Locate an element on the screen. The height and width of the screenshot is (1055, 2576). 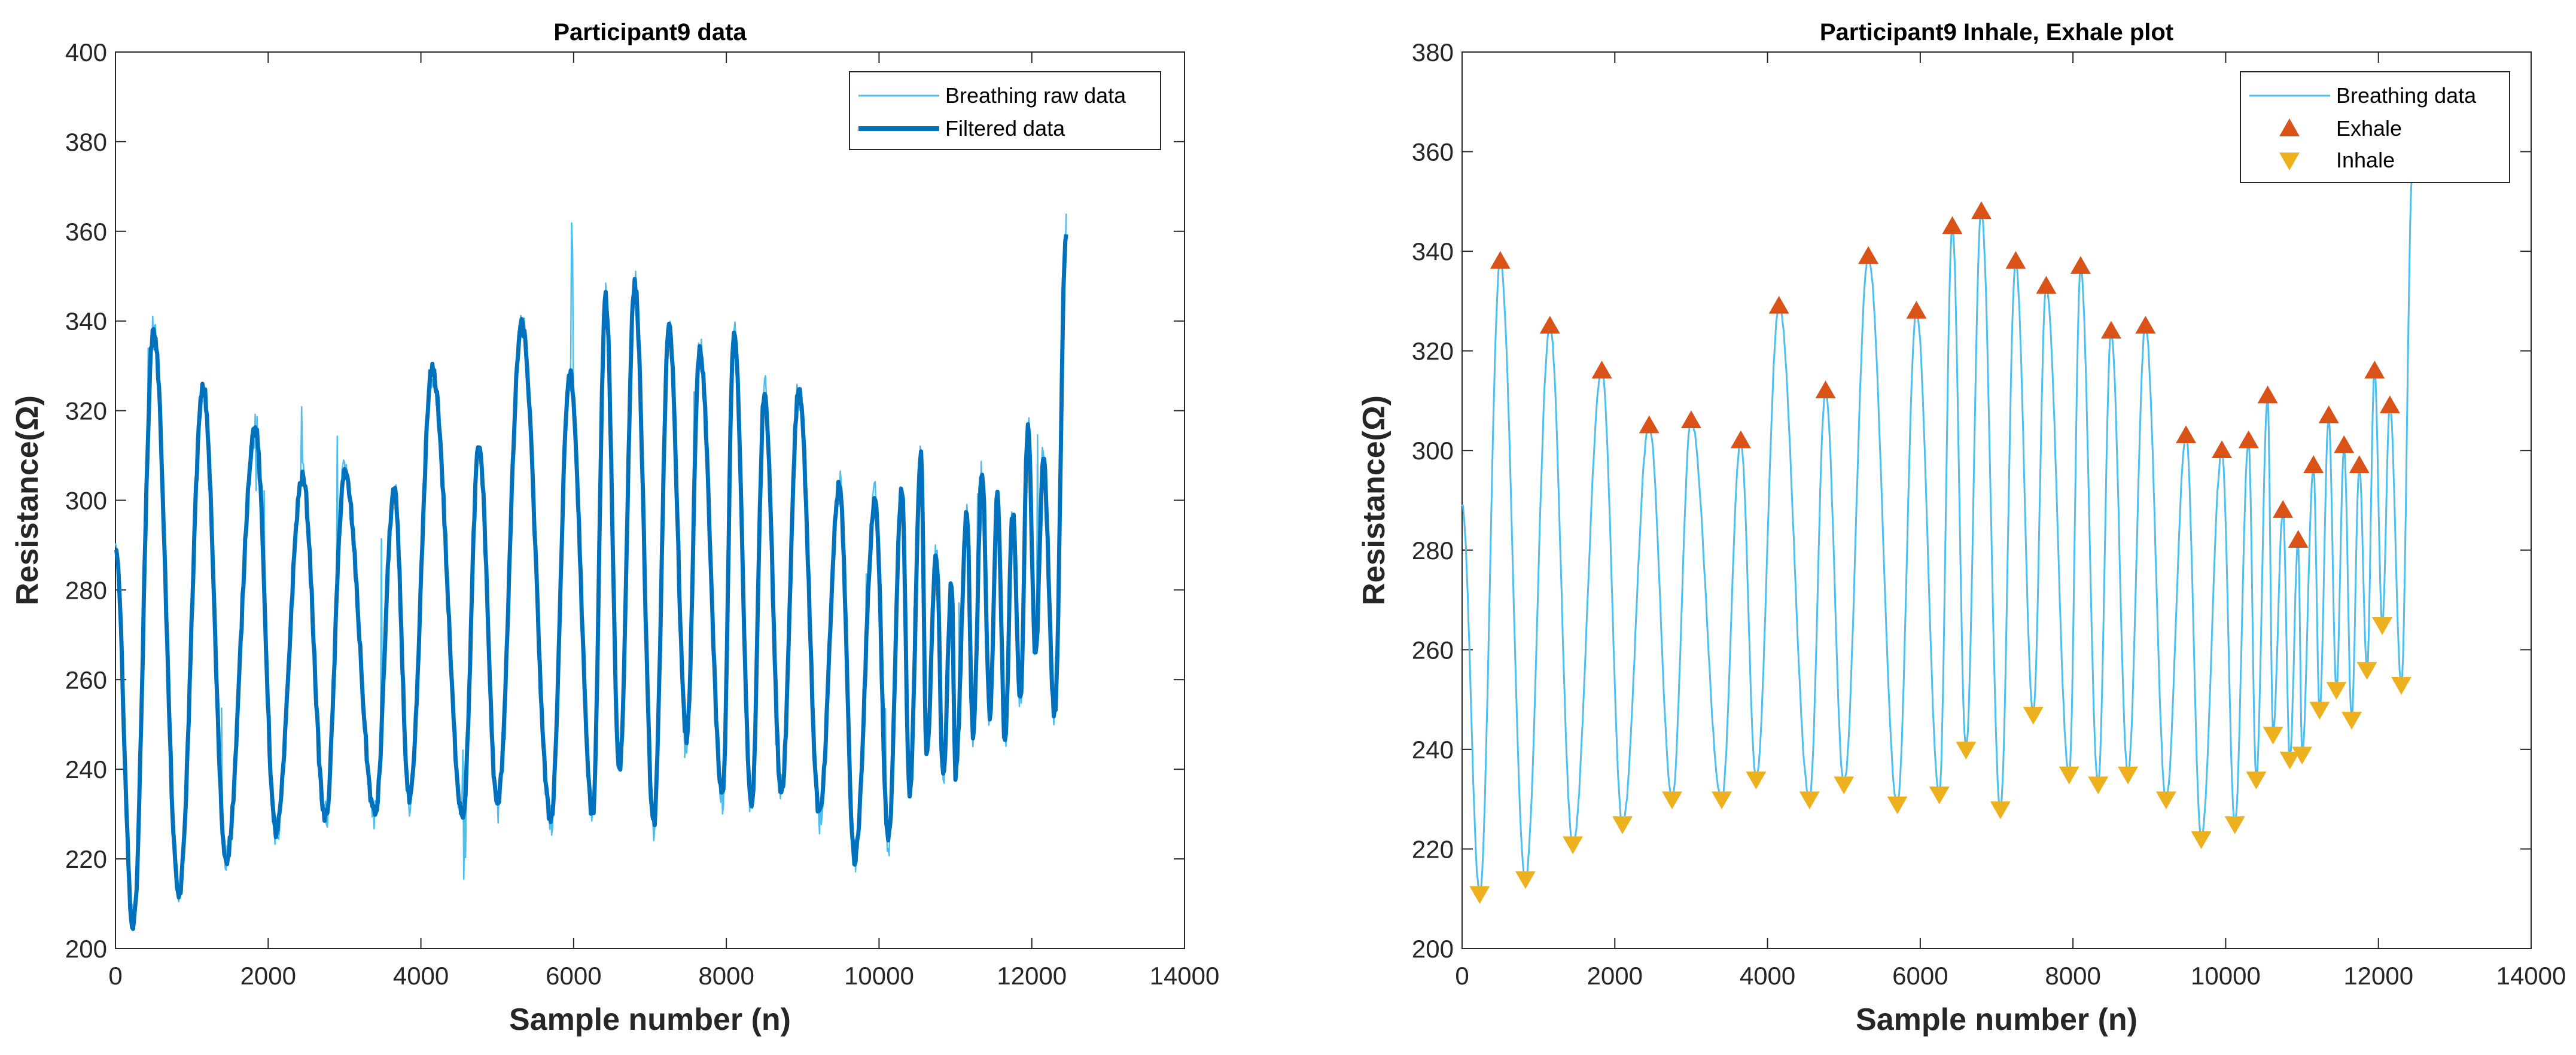
legend: Breathing raw data Filtered data is located at coordinates (1005, 110).